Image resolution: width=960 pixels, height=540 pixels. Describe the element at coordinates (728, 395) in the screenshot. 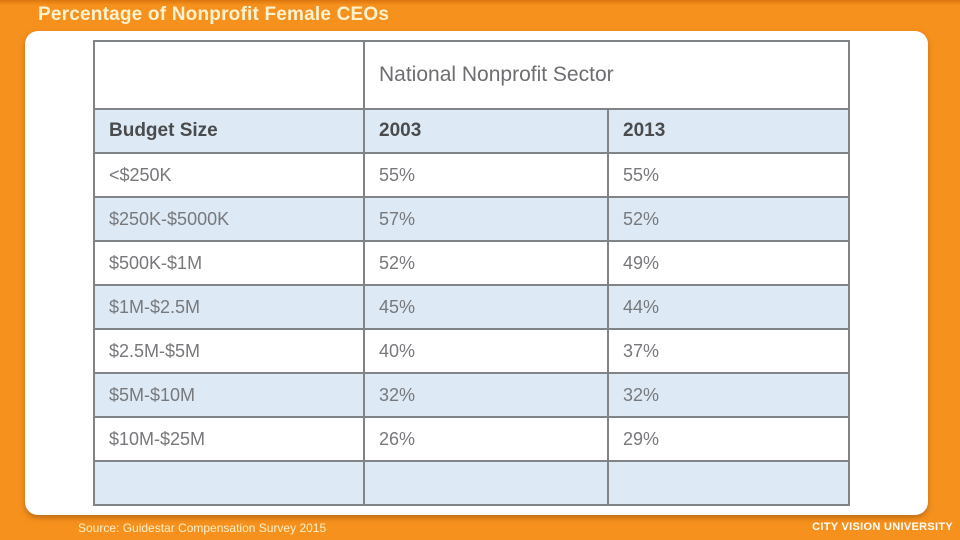

I see `value-2013-cell: 32%` at that location.